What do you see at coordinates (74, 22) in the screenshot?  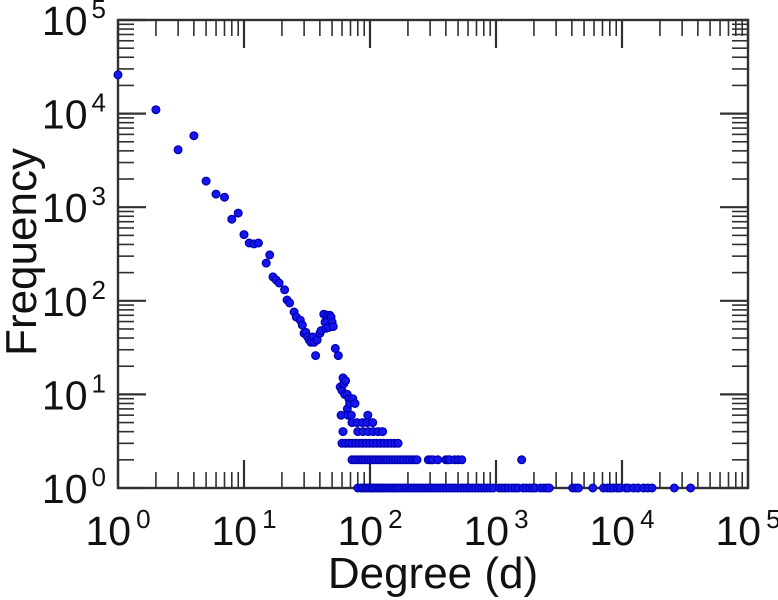 I see `y-tick-label: 10 5` at bounding box center [74, 22].